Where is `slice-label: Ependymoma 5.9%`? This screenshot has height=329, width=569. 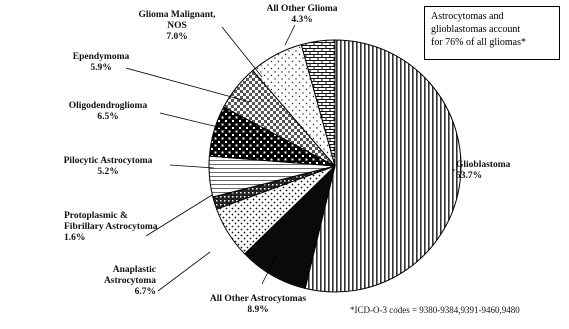 slice-label: Ependymoma 5.9% is located at coordinates (101, 62).